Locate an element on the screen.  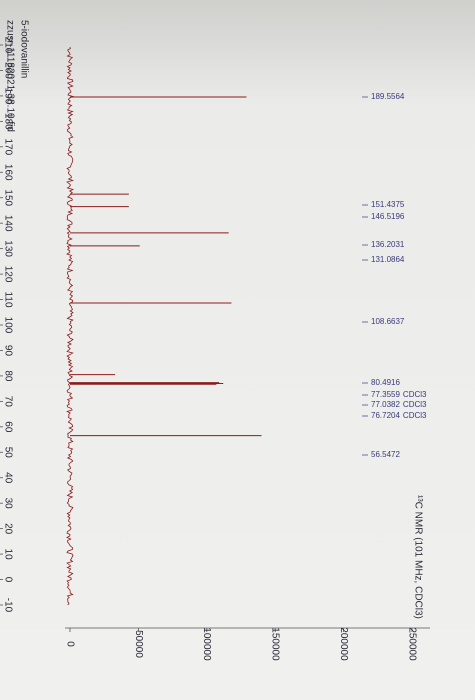
peak-label-value: 108.6637 is located at coordinates (388, 321).